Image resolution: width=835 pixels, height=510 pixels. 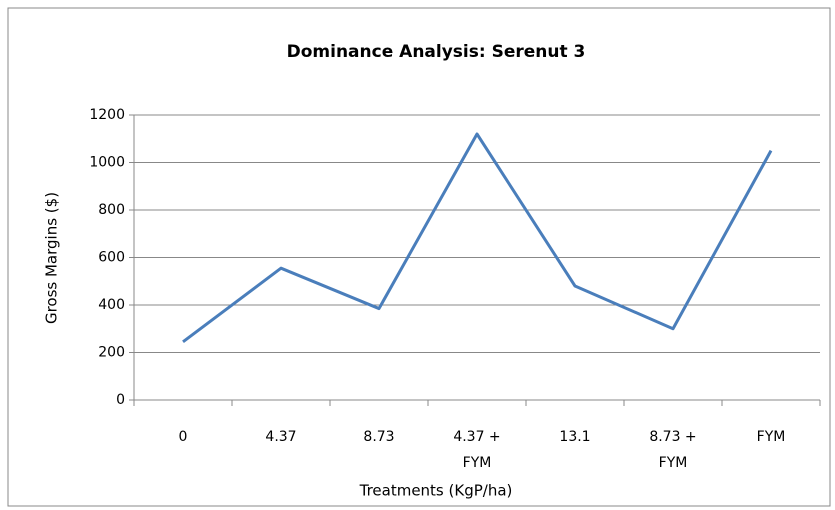 What do you see at coordinates (436, 491) in the screenshot?
I see `x-axis-title: Treatments (KgP/ha)` at bounding box center [436, 491].